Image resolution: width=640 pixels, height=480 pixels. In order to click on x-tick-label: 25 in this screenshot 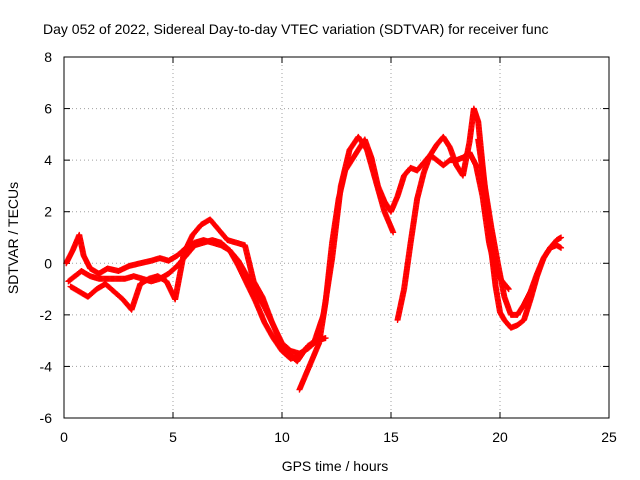, I will do `click(609, 437)`.